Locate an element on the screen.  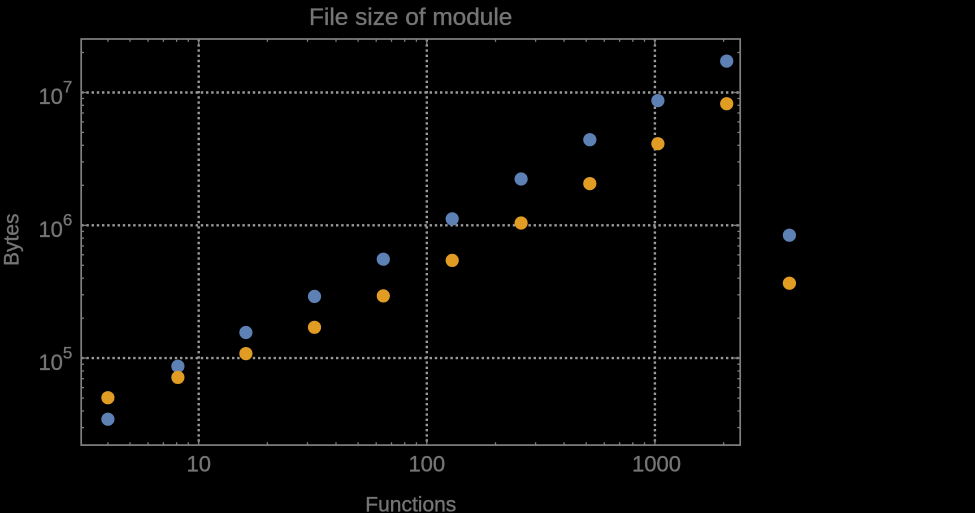
svg-text: 10⁶ is located at coordinates (55, 227).